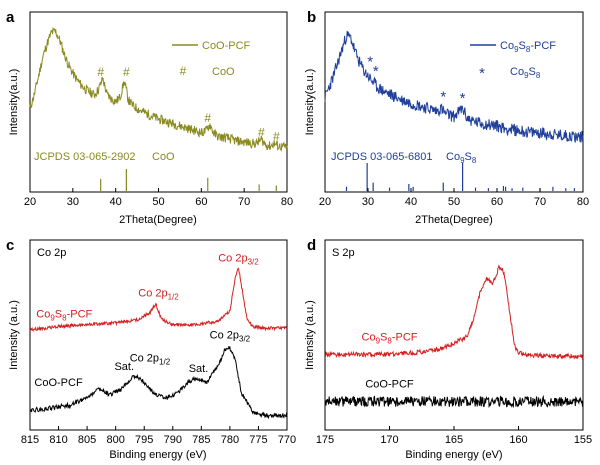 The width and height of the screenshot is (600, 465). What do you see at coordinates (525, 73) in the screenshot?
I see `legend-marker-label-b: Co9S8` at bounding box center [525, 73].